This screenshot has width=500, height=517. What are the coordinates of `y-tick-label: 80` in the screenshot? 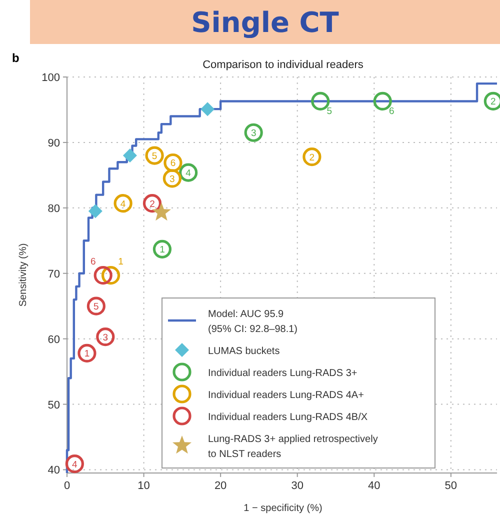 It's located at (54, 208).